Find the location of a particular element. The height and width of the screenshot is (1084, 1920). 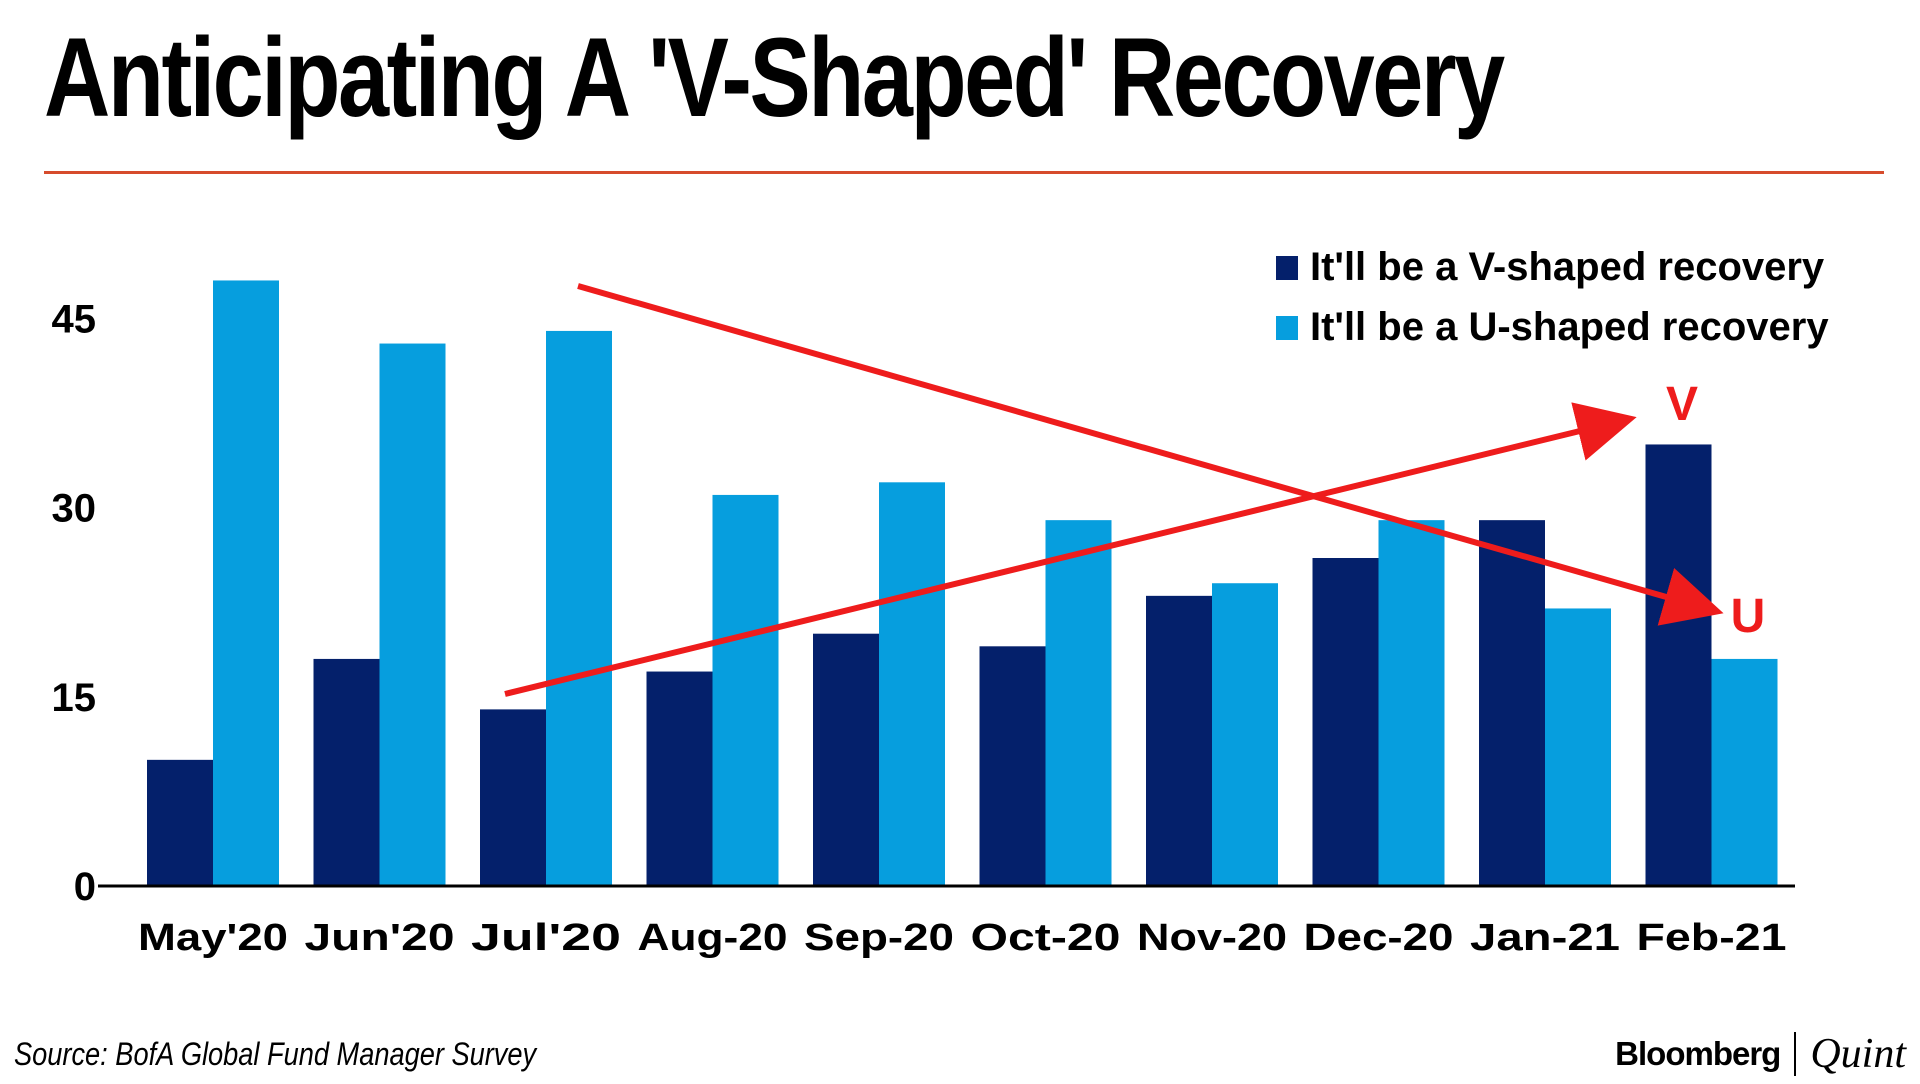

brand-logo: Bloomberg Quint is located at coordinates (1760, 1054).